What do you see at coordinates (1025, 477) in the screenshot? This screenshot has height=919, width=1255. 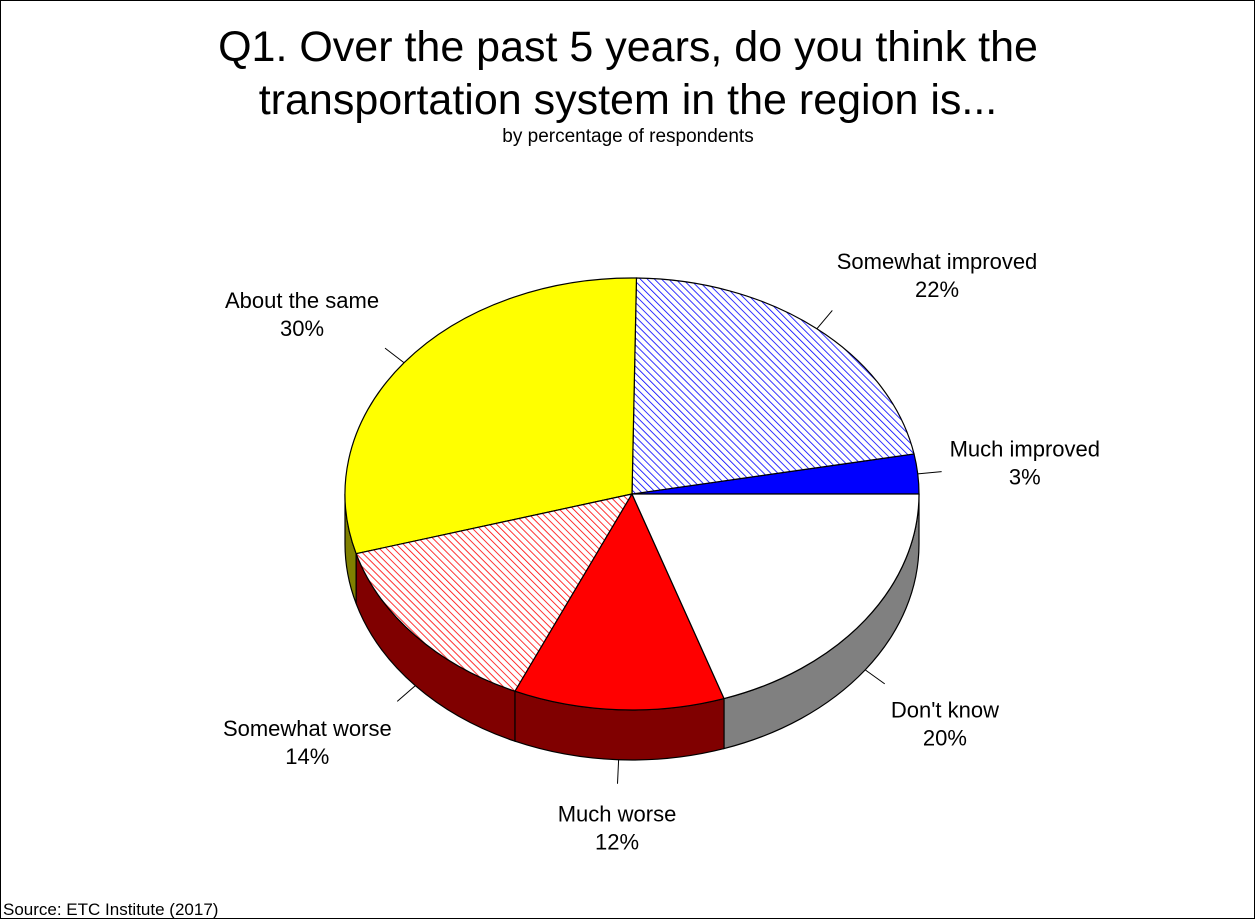 I see `value-label-much-improved: 3%` at bounding box center [1025, 477].